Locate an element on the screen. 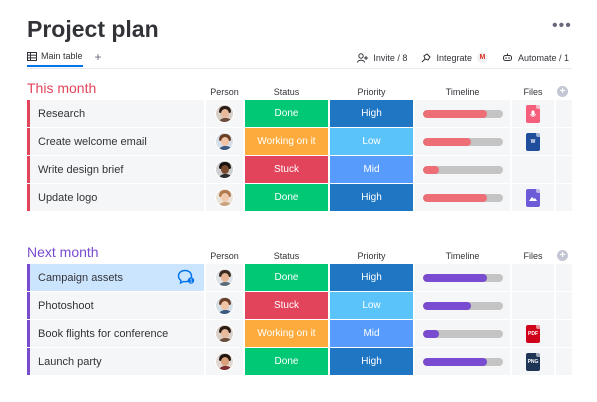 The height and width of the screenshot is (402, 597). files-cell: W is located at coordinates (533, 141).